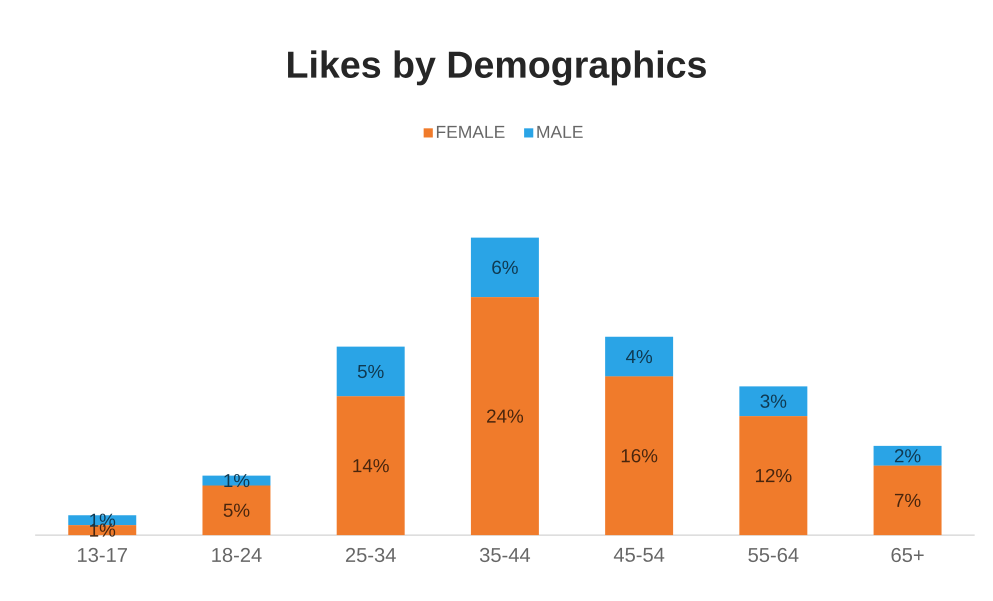 The image size is (993, 601). I want to click on data-label: 12%, so click(774, 475).